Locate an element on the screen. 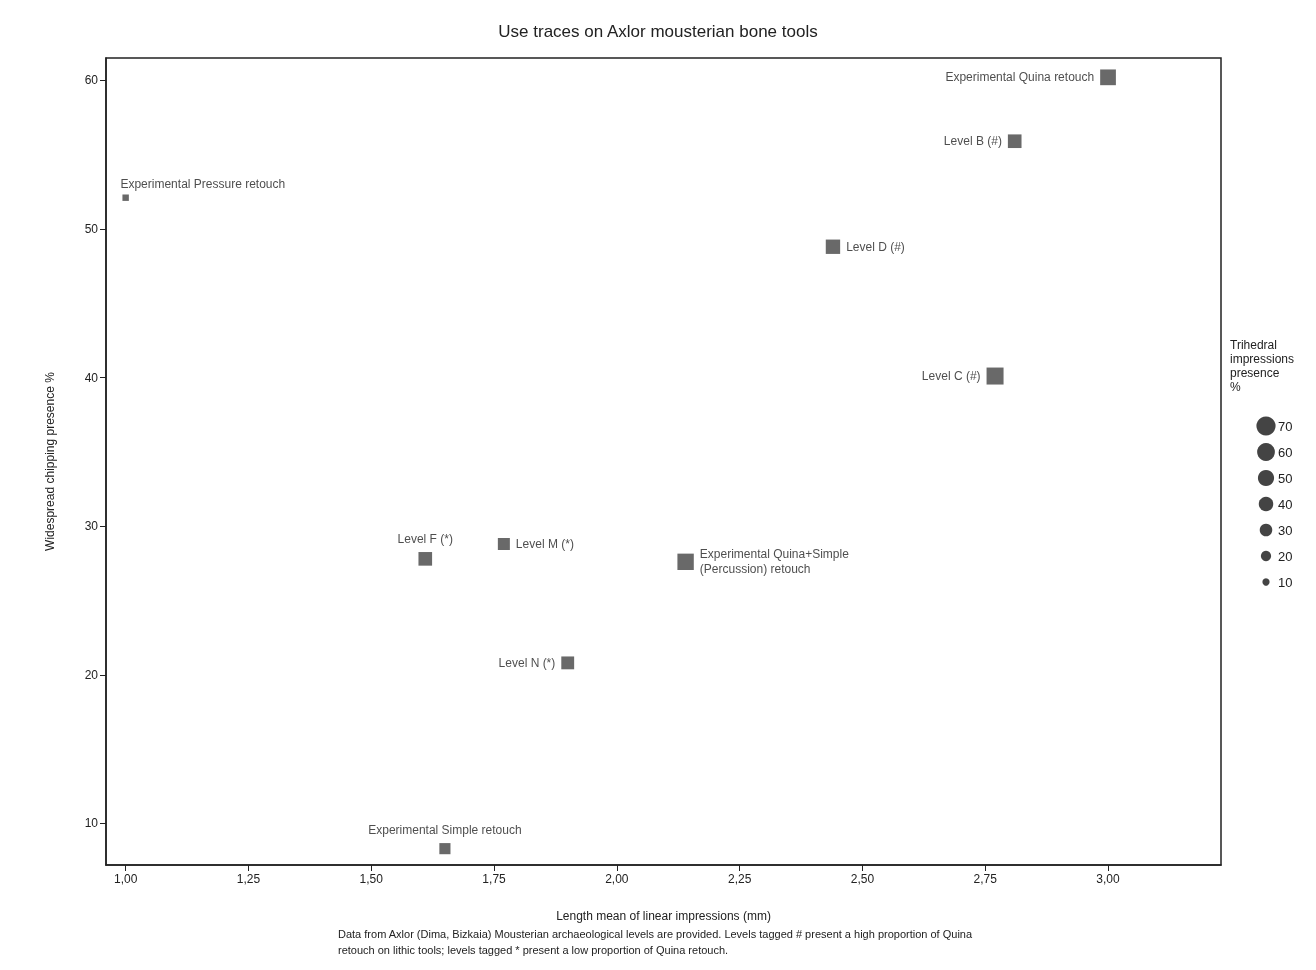  legend-label: 20 is located at coordinates (1285, 556).